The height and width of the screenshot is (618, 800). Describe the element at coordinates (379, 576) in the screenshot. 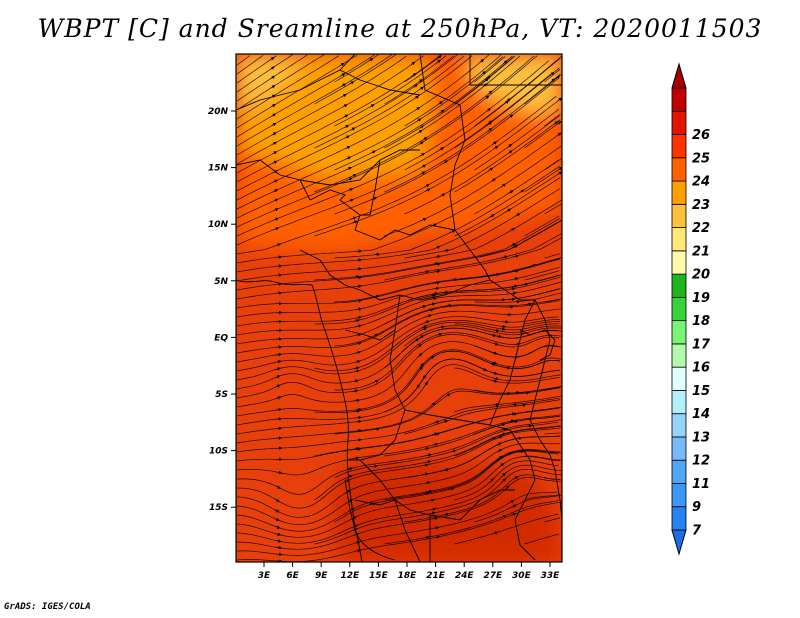

I see `lon-tick-label: 15E` at that location.